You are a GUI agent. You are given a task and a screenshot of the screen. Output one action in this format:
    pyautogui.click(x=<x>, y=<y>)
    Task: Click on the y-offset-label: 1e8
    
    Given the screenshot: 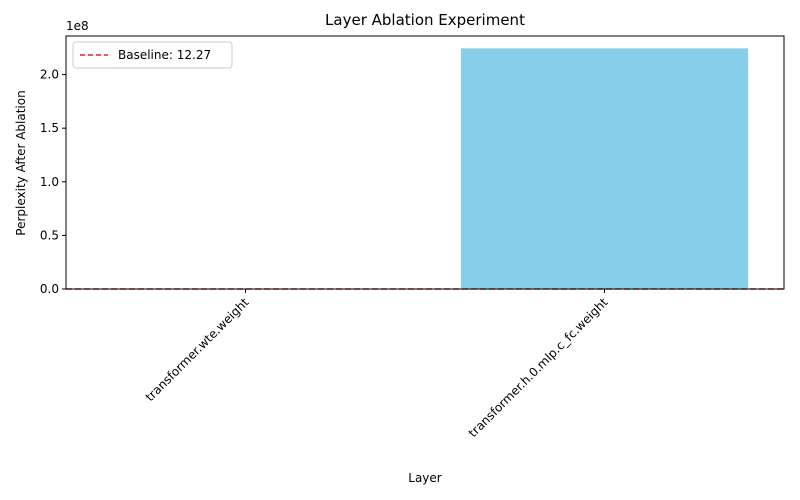 What is the action you would take?
    pyautogui.click(x=77, y=26)
    